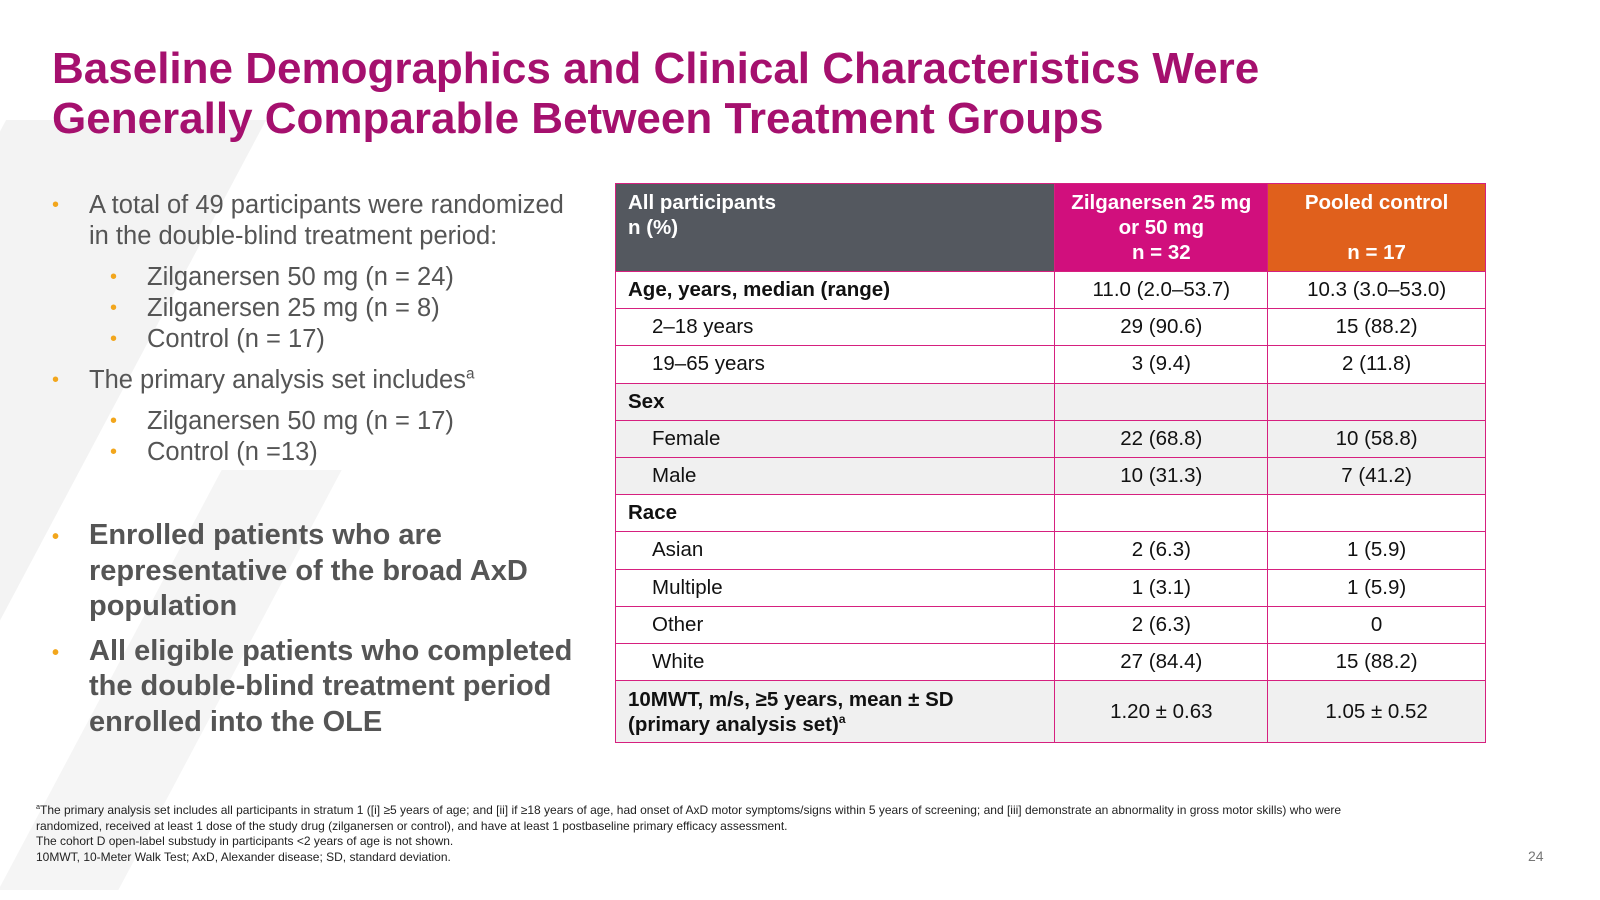  What do you see at coordinates (1376, 476) in the screenshot?
I see `cell-value: 7 (41.2)` at bounding box center [1376, 476].